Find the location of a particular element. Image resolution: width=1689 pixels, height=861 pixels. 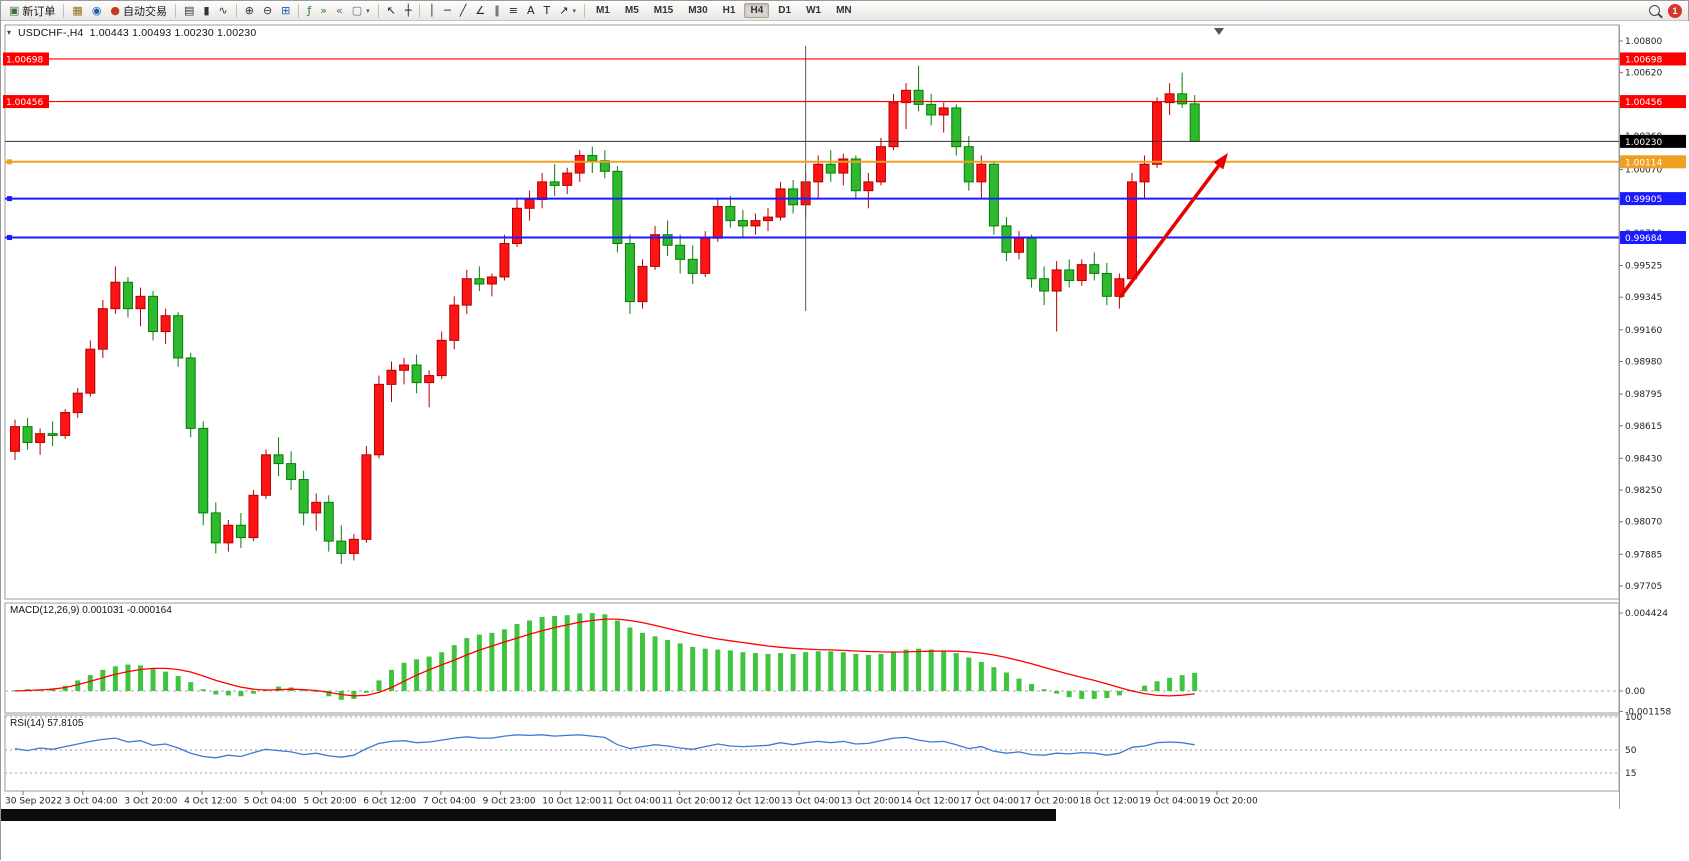

crosshair-icon: ┼ is located at coordinates (408, 11).